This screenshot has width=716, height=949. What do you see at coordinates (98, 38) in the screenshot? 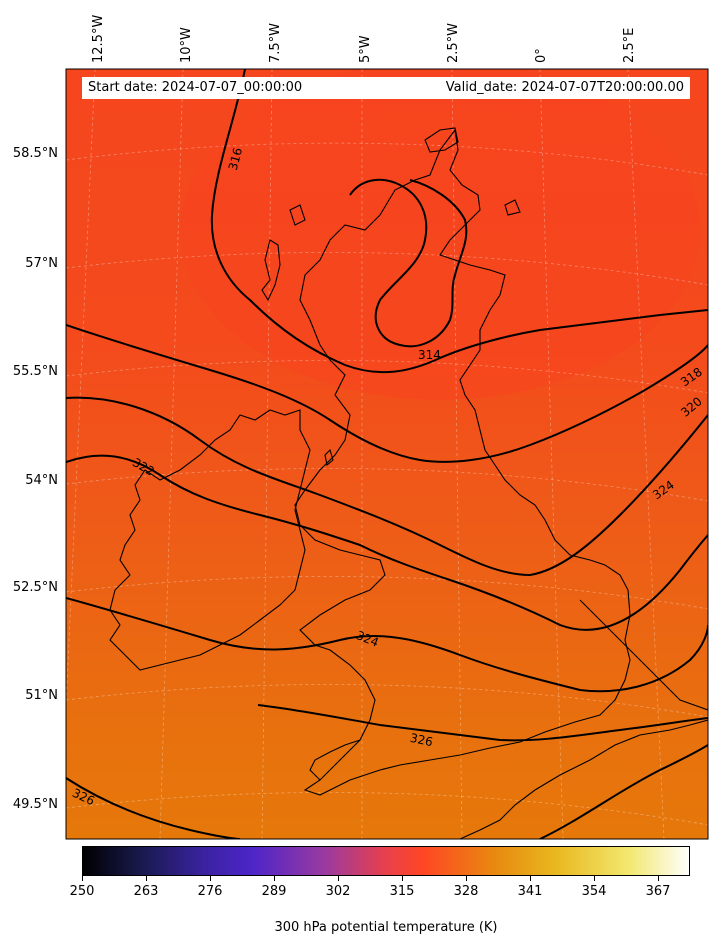
I see `lon-label-12-5w: 12.5°W` at bounding box center [98, 38].